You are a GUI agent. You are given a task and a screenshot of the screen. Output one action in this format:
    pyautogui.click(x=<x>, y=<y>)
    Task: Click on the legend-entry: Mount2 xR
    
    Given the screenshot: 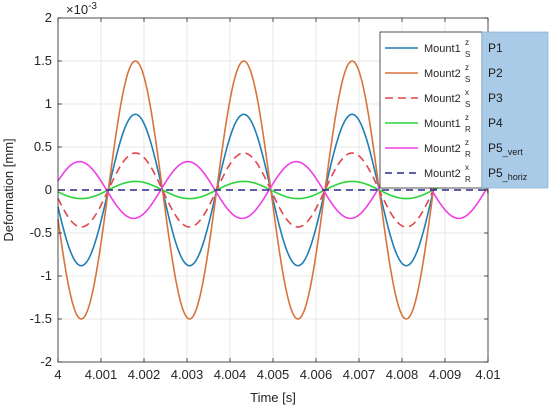 What is the action you would take?
    pyautogui.click(x=428, y=173)
    